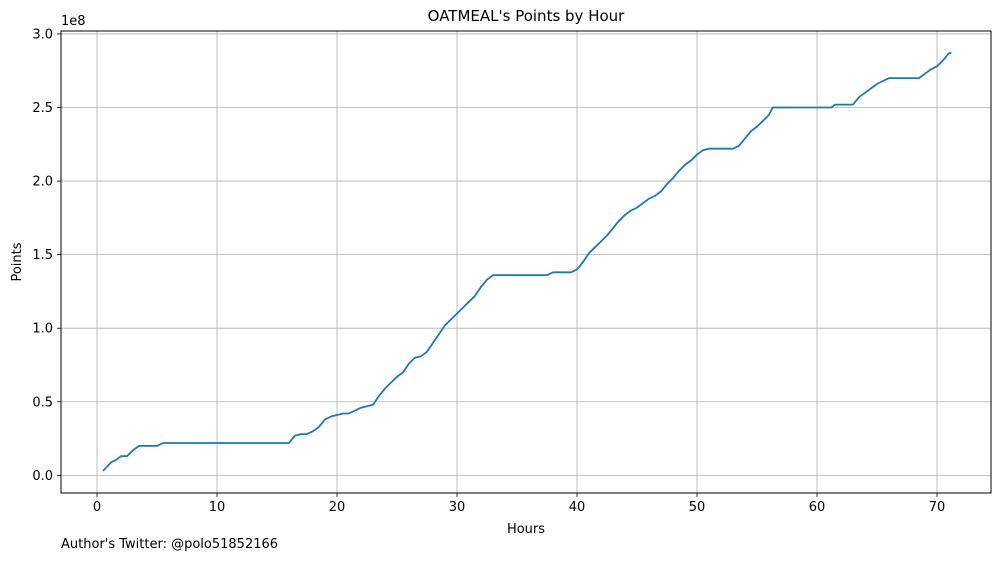 The image size is (1001, 562). What do you see at coordinates (697, 507) in the screenshot?
I see `x-tick-label: 50` at bounding box center [697, 507].